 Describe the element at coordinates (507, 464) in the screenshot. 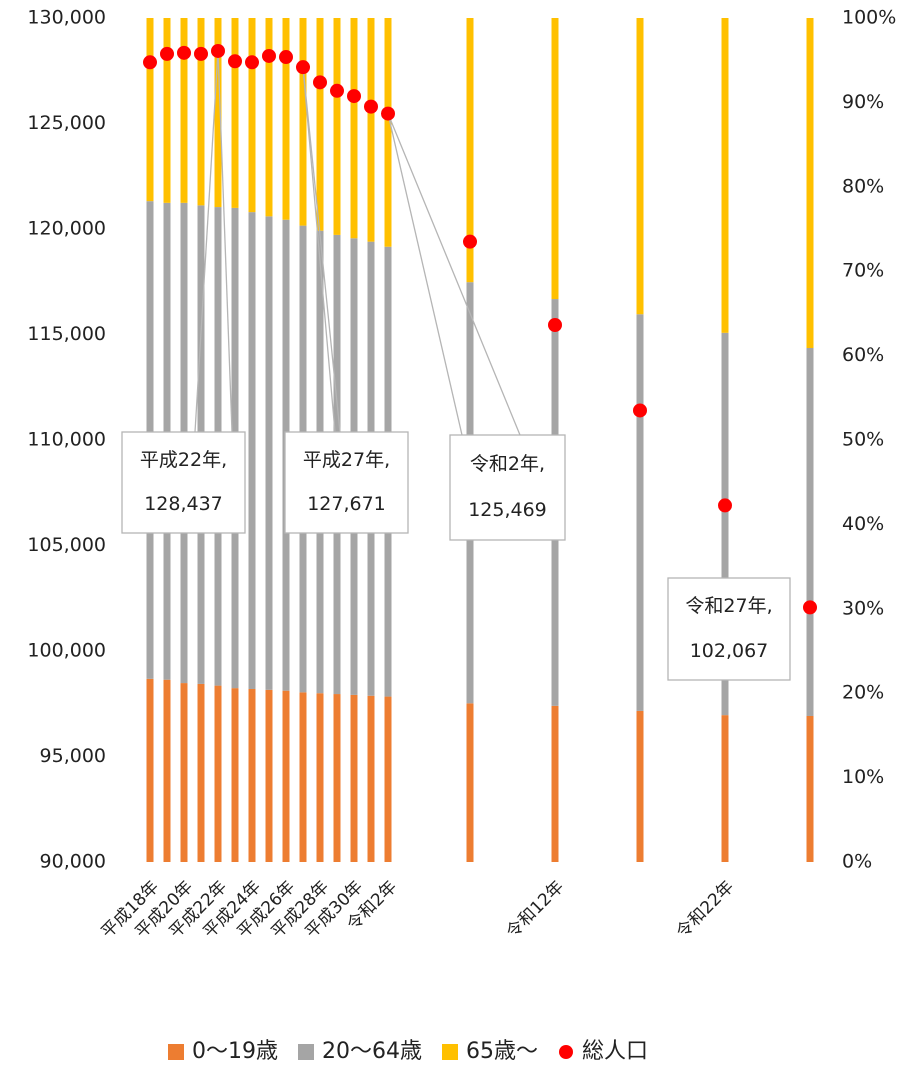

I see `callout-label: 令和2年,` at that location.